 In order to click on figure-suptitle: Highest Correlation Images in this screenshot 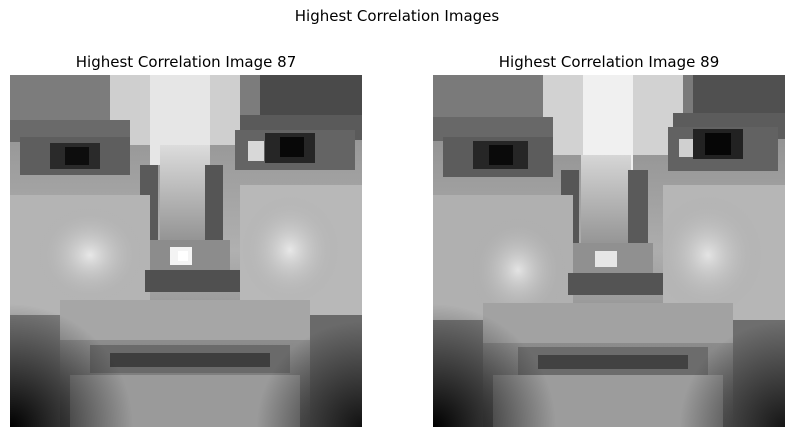, I will do `click(397, 16)`.